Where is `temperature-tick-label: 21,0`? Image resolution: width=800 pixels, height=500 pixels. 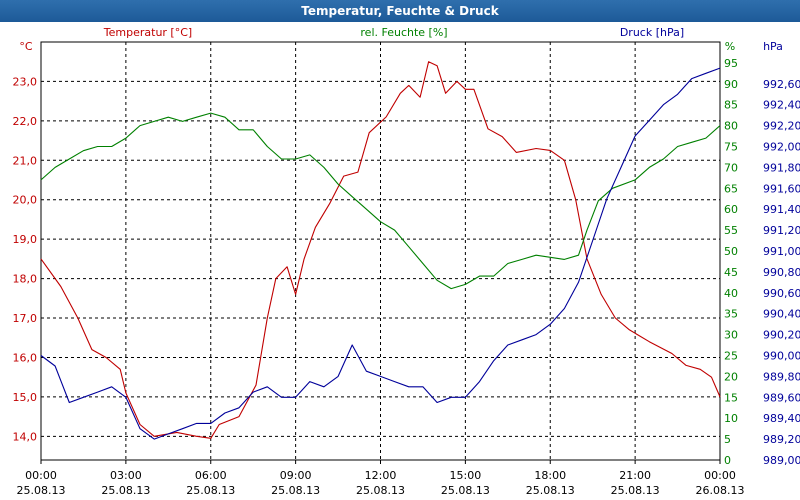
temperature-tick-label: 21,0 is located at coordinates (25, 160).